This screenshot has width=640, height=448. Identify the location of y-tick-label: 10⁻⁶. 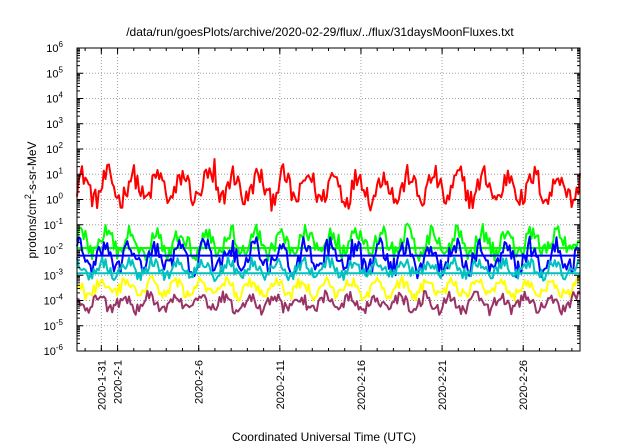
(54, 350).